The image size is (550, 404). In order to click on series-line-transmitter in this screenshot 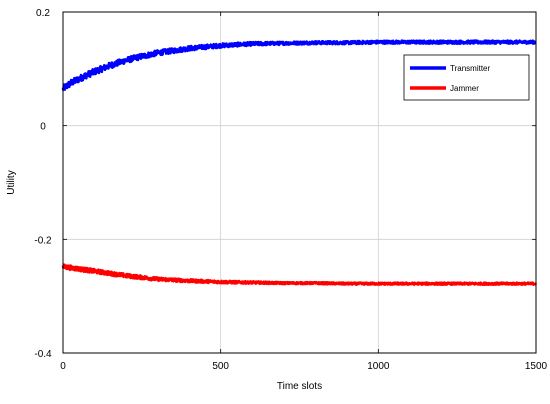, I will do `click(299, 65)`.